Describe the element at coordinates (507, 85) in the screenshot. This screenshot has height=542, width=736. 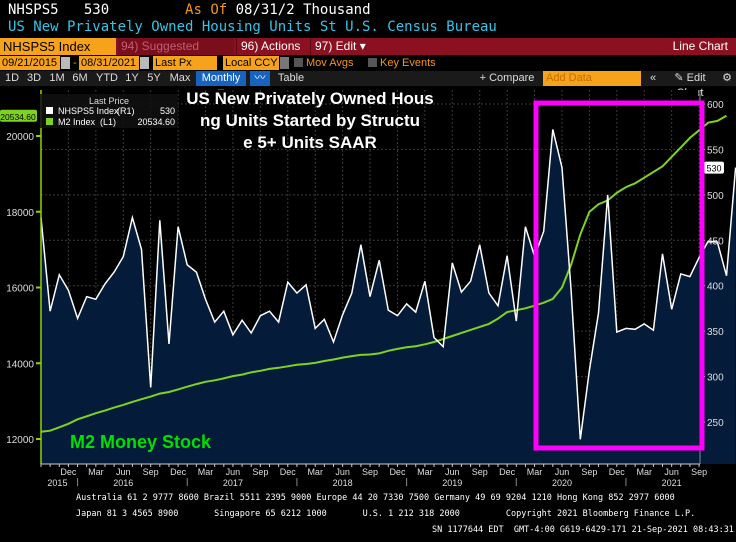
I see `compare-button: + Compare ▾` at that location.